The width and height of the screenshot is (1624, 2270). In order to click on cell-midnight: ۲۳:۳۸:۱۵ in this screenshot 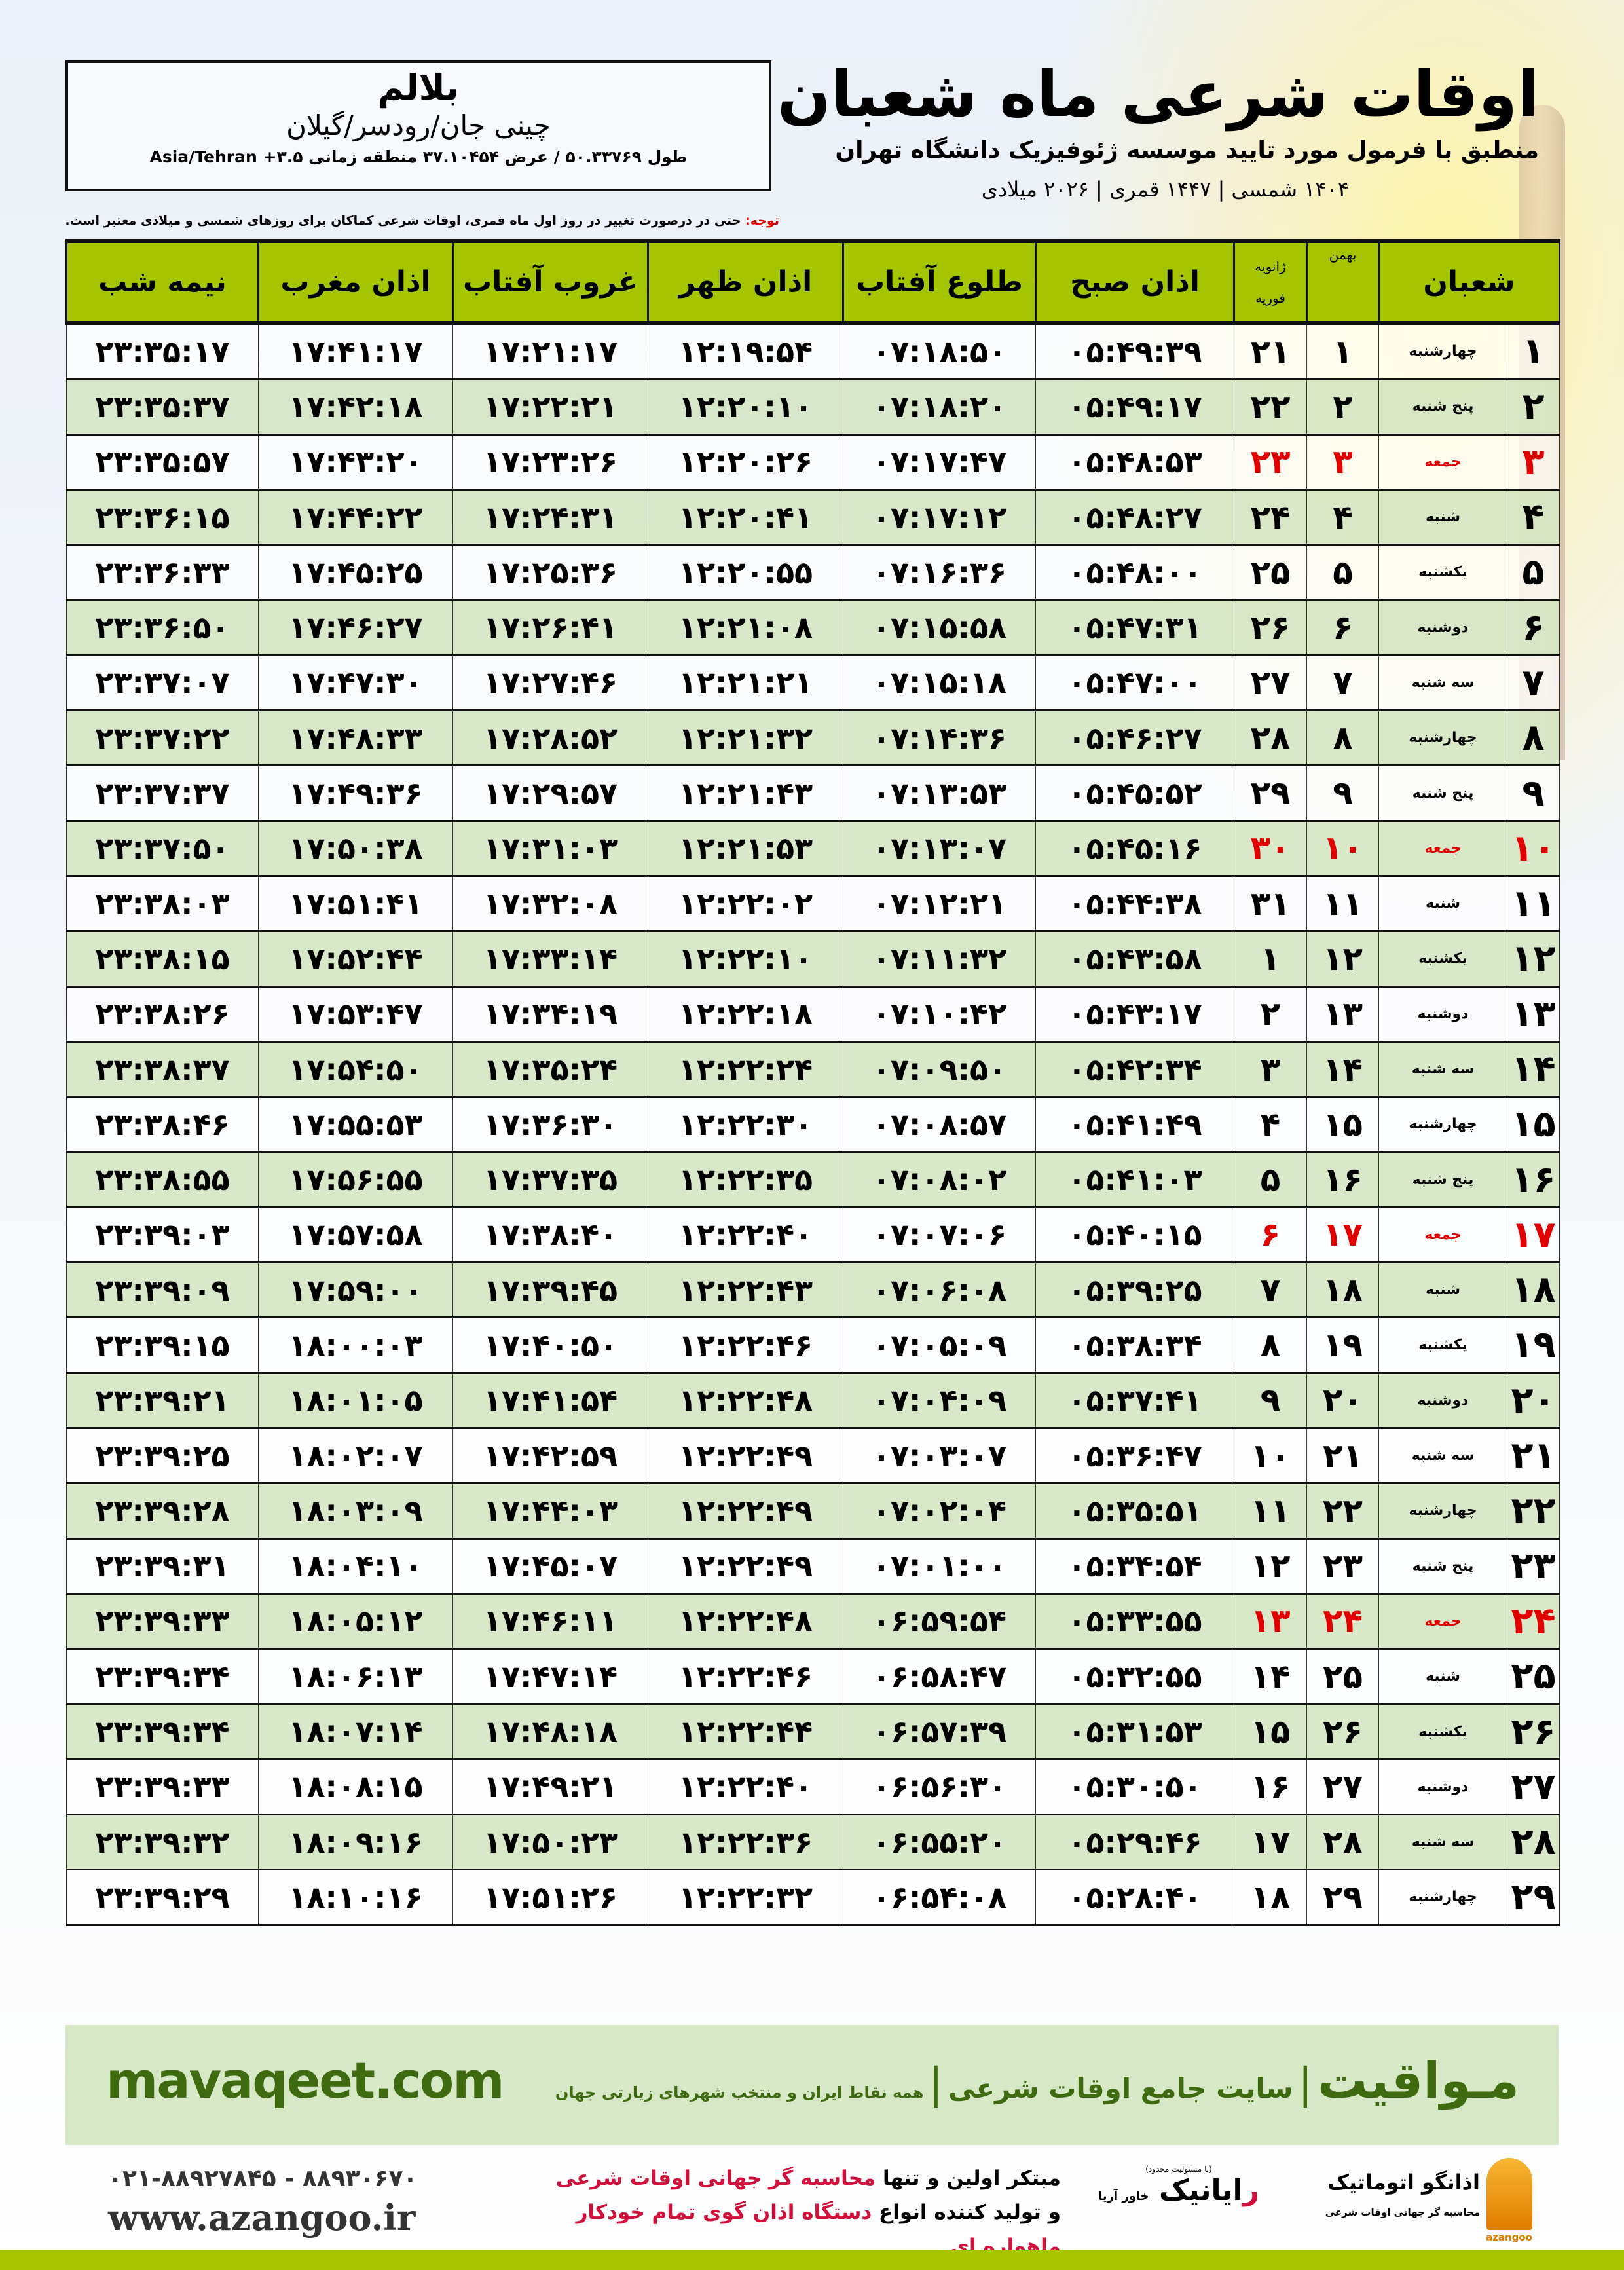, I will do `click(162, 959)`.